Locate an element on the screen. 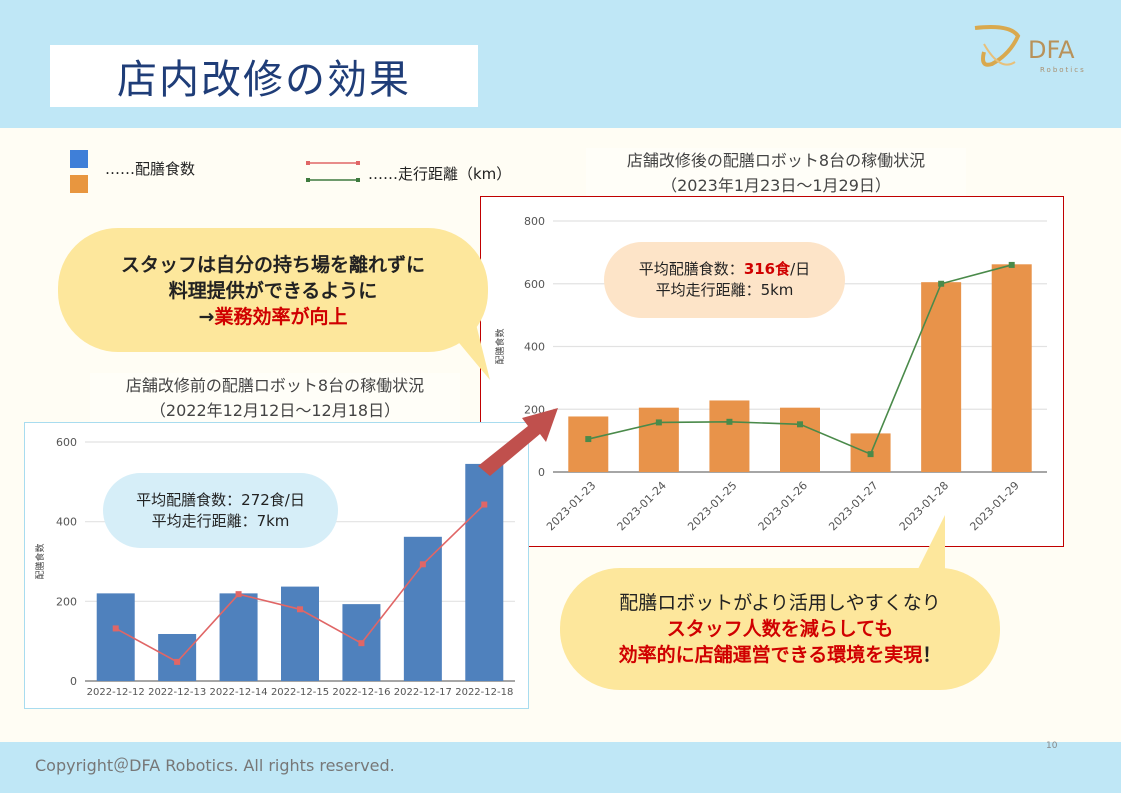 Image resolution: width=1121 pixels, height=793 pixels. svg-text: DFA is located at coordinates (1051, 50).